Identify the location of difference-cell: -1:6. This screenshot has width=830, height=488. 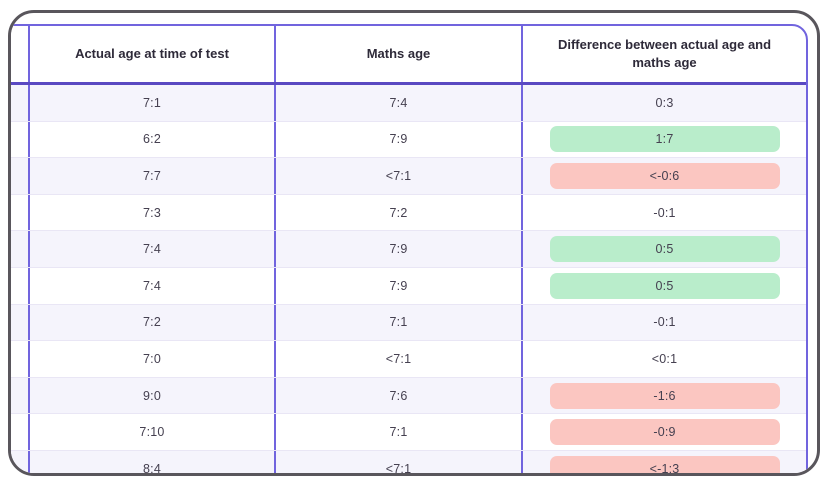
(663, 395).